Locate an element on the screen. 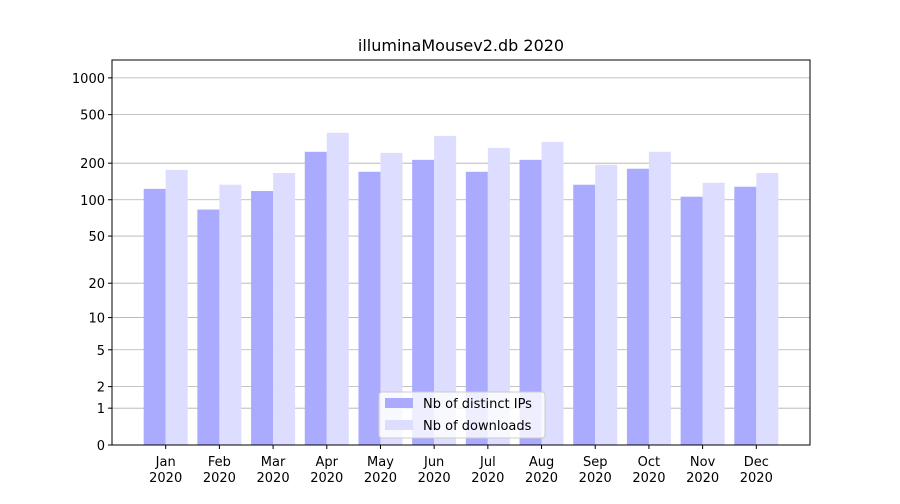  x-tick-label: Nov 2020 is located at coordinates (702, 470).